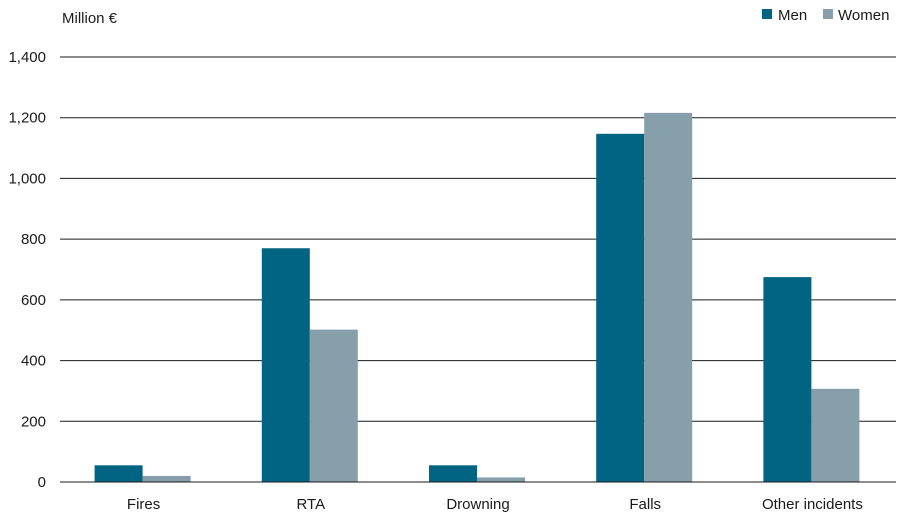 This screenshot has height=515, width=898. What do you see at coordinates (166, 478) in the screenshot?
I see `bar-women-fires` at bounding box center [166, 478].